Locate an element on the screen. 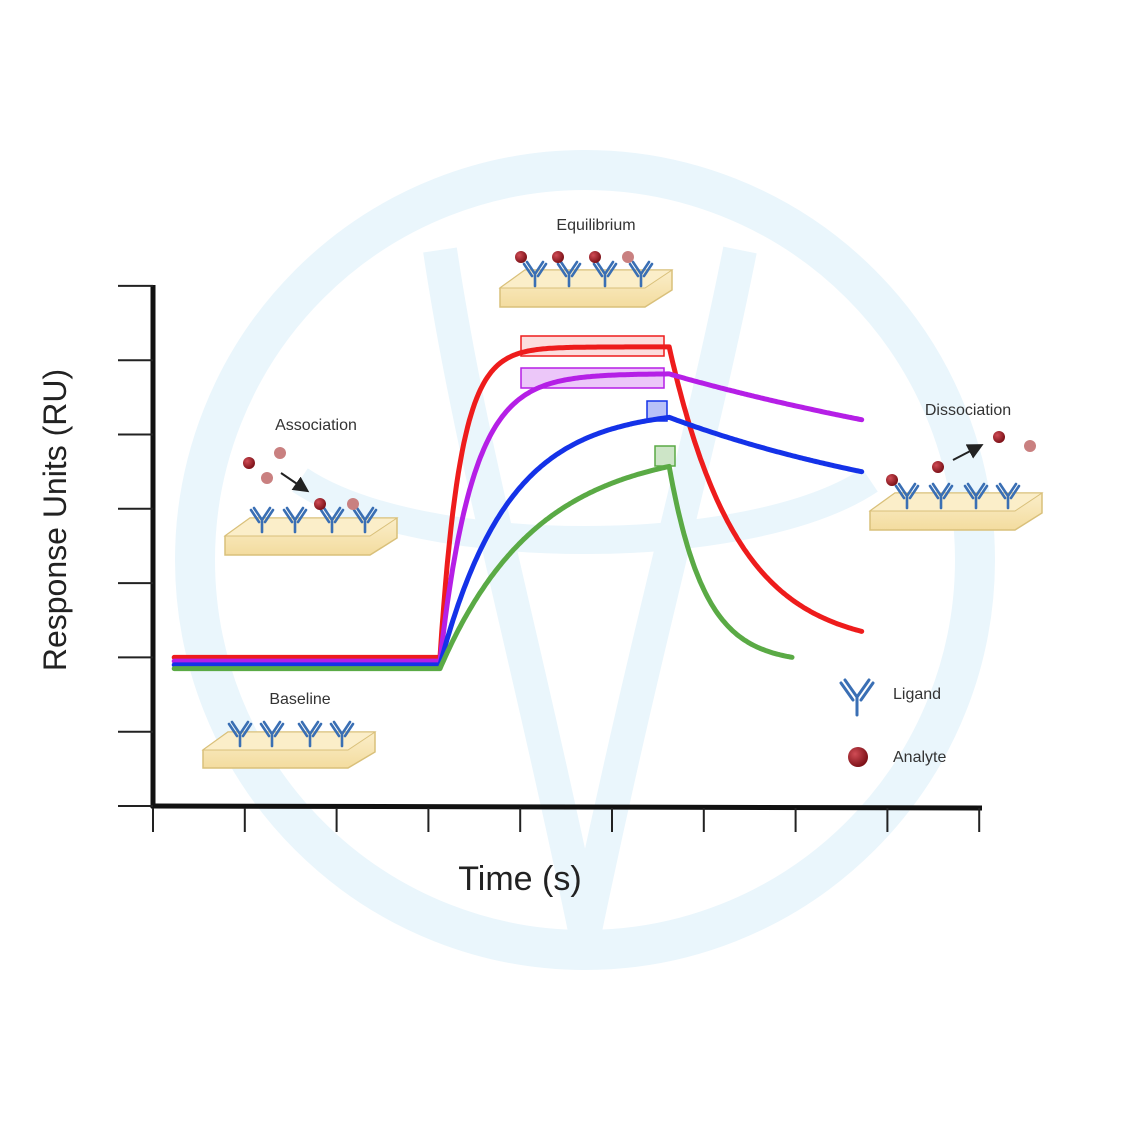 The height and width of the screenshot is (1123, 1123). magenta-plateau-box is located at coordinates (592, 378).